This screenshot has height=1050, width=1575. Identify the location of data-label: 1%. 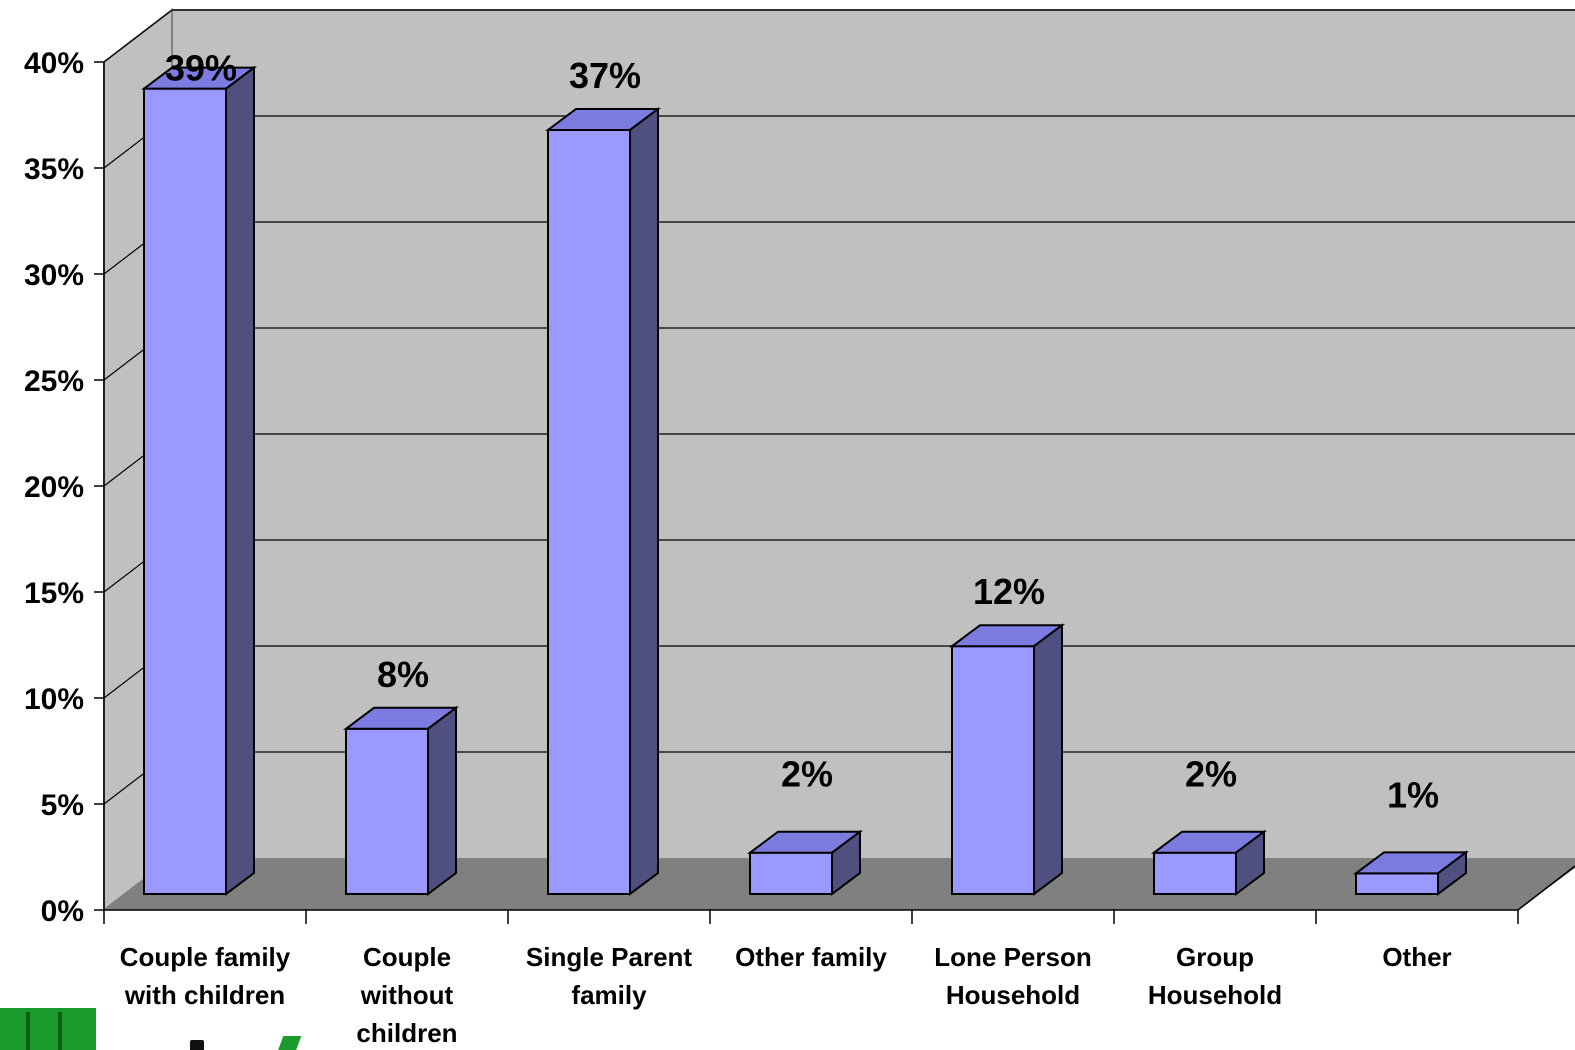
(1413, 794).